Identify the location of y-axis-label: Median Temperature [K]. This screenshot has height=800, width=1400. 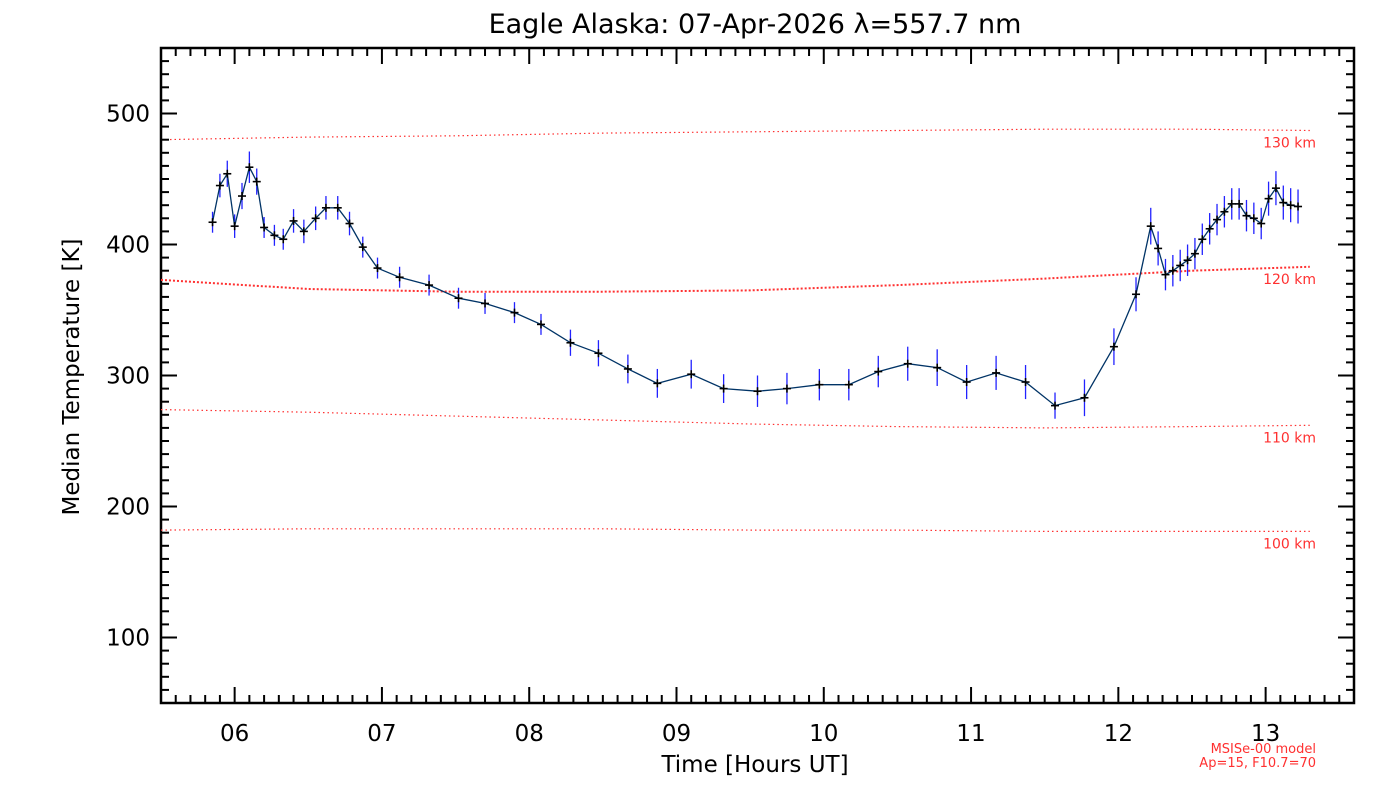
(72, 377).